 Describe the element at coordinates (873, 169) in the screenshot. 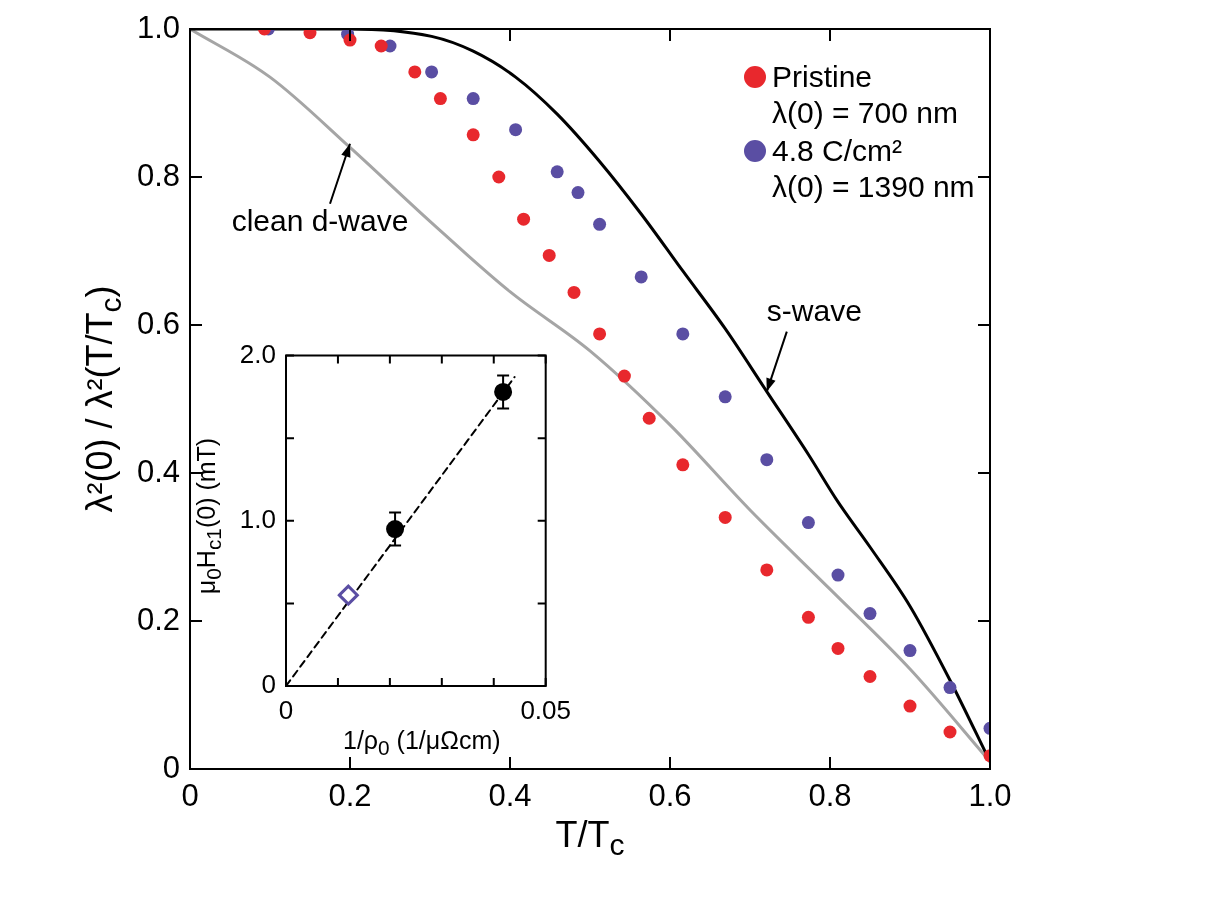

I see `legend-label: 4.8 C/cm² λ(0) = 1390 nm` at that location.